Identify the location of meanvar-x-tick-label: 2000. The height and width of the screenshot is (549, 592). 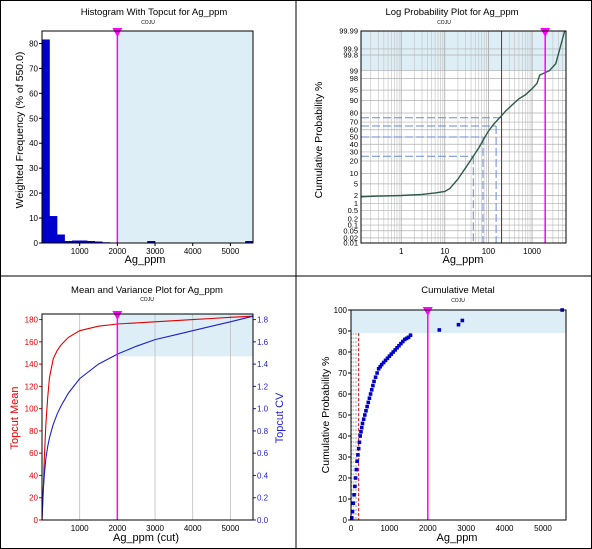
(117, 528).